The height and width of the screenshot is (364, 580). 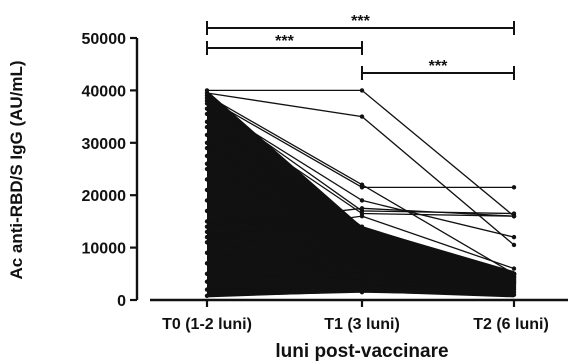 I want to click on x-tick-label-0: T0 (1-2 luni), so click(x=207, y=324).